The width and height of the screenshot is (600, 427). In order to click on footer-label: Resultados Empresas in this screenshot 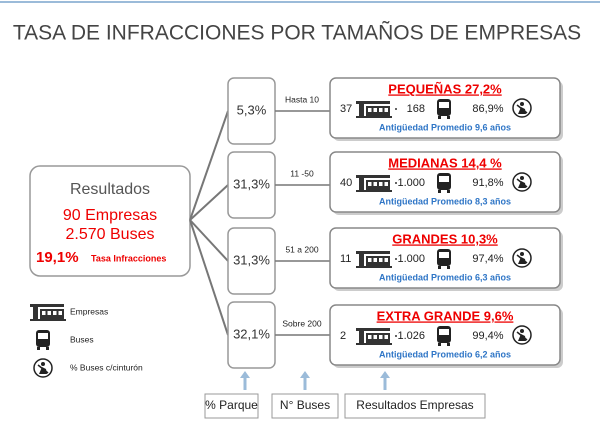, I will do `click(414, 405)`.